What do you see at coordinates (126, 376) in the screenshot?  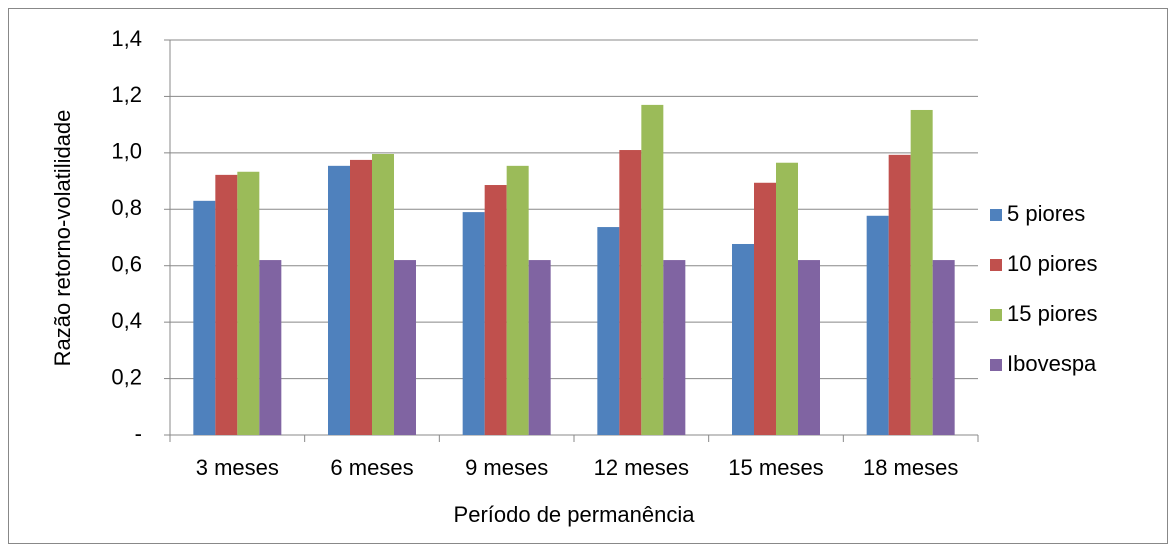 I see `y-tick-label: 0,2` at bounding box center [126, 376].